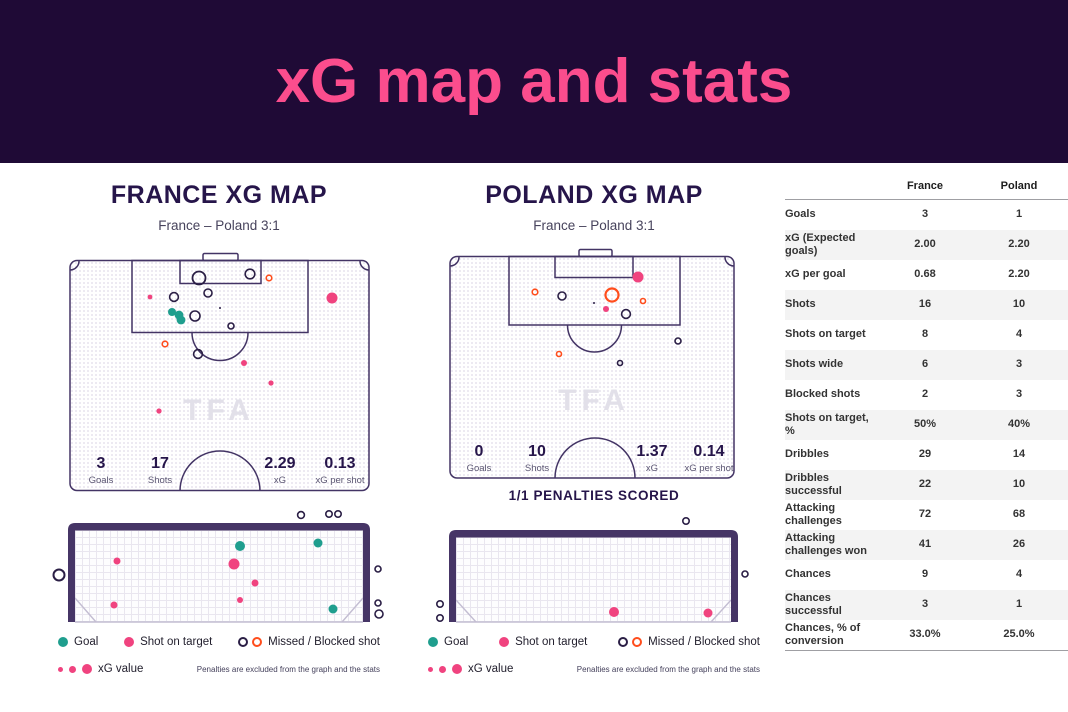 The width and height of the screenshot is (1068, 712). Describe the element at coordinates (220, 347) in the screenshot. I see `penalty-arc` at that location.